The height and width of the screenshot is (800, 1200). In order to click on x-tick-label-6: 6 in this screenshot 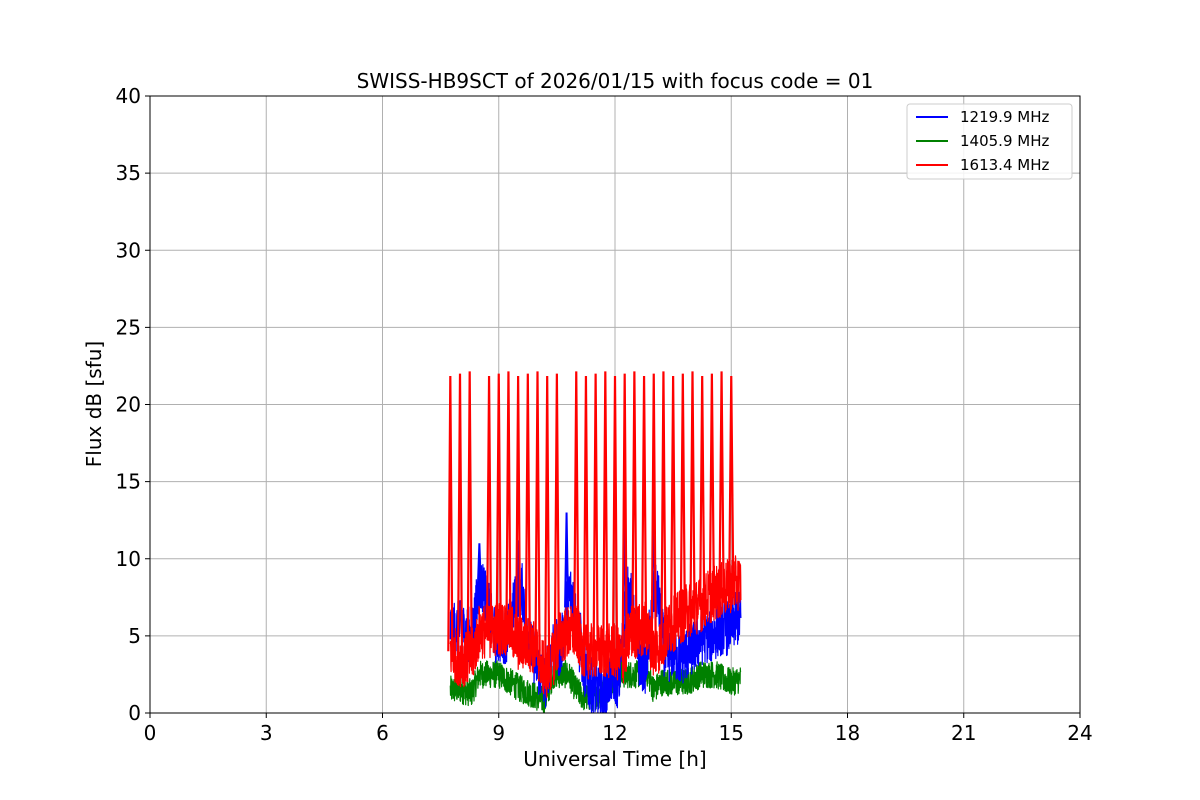, I will do `click(382, 733)`.